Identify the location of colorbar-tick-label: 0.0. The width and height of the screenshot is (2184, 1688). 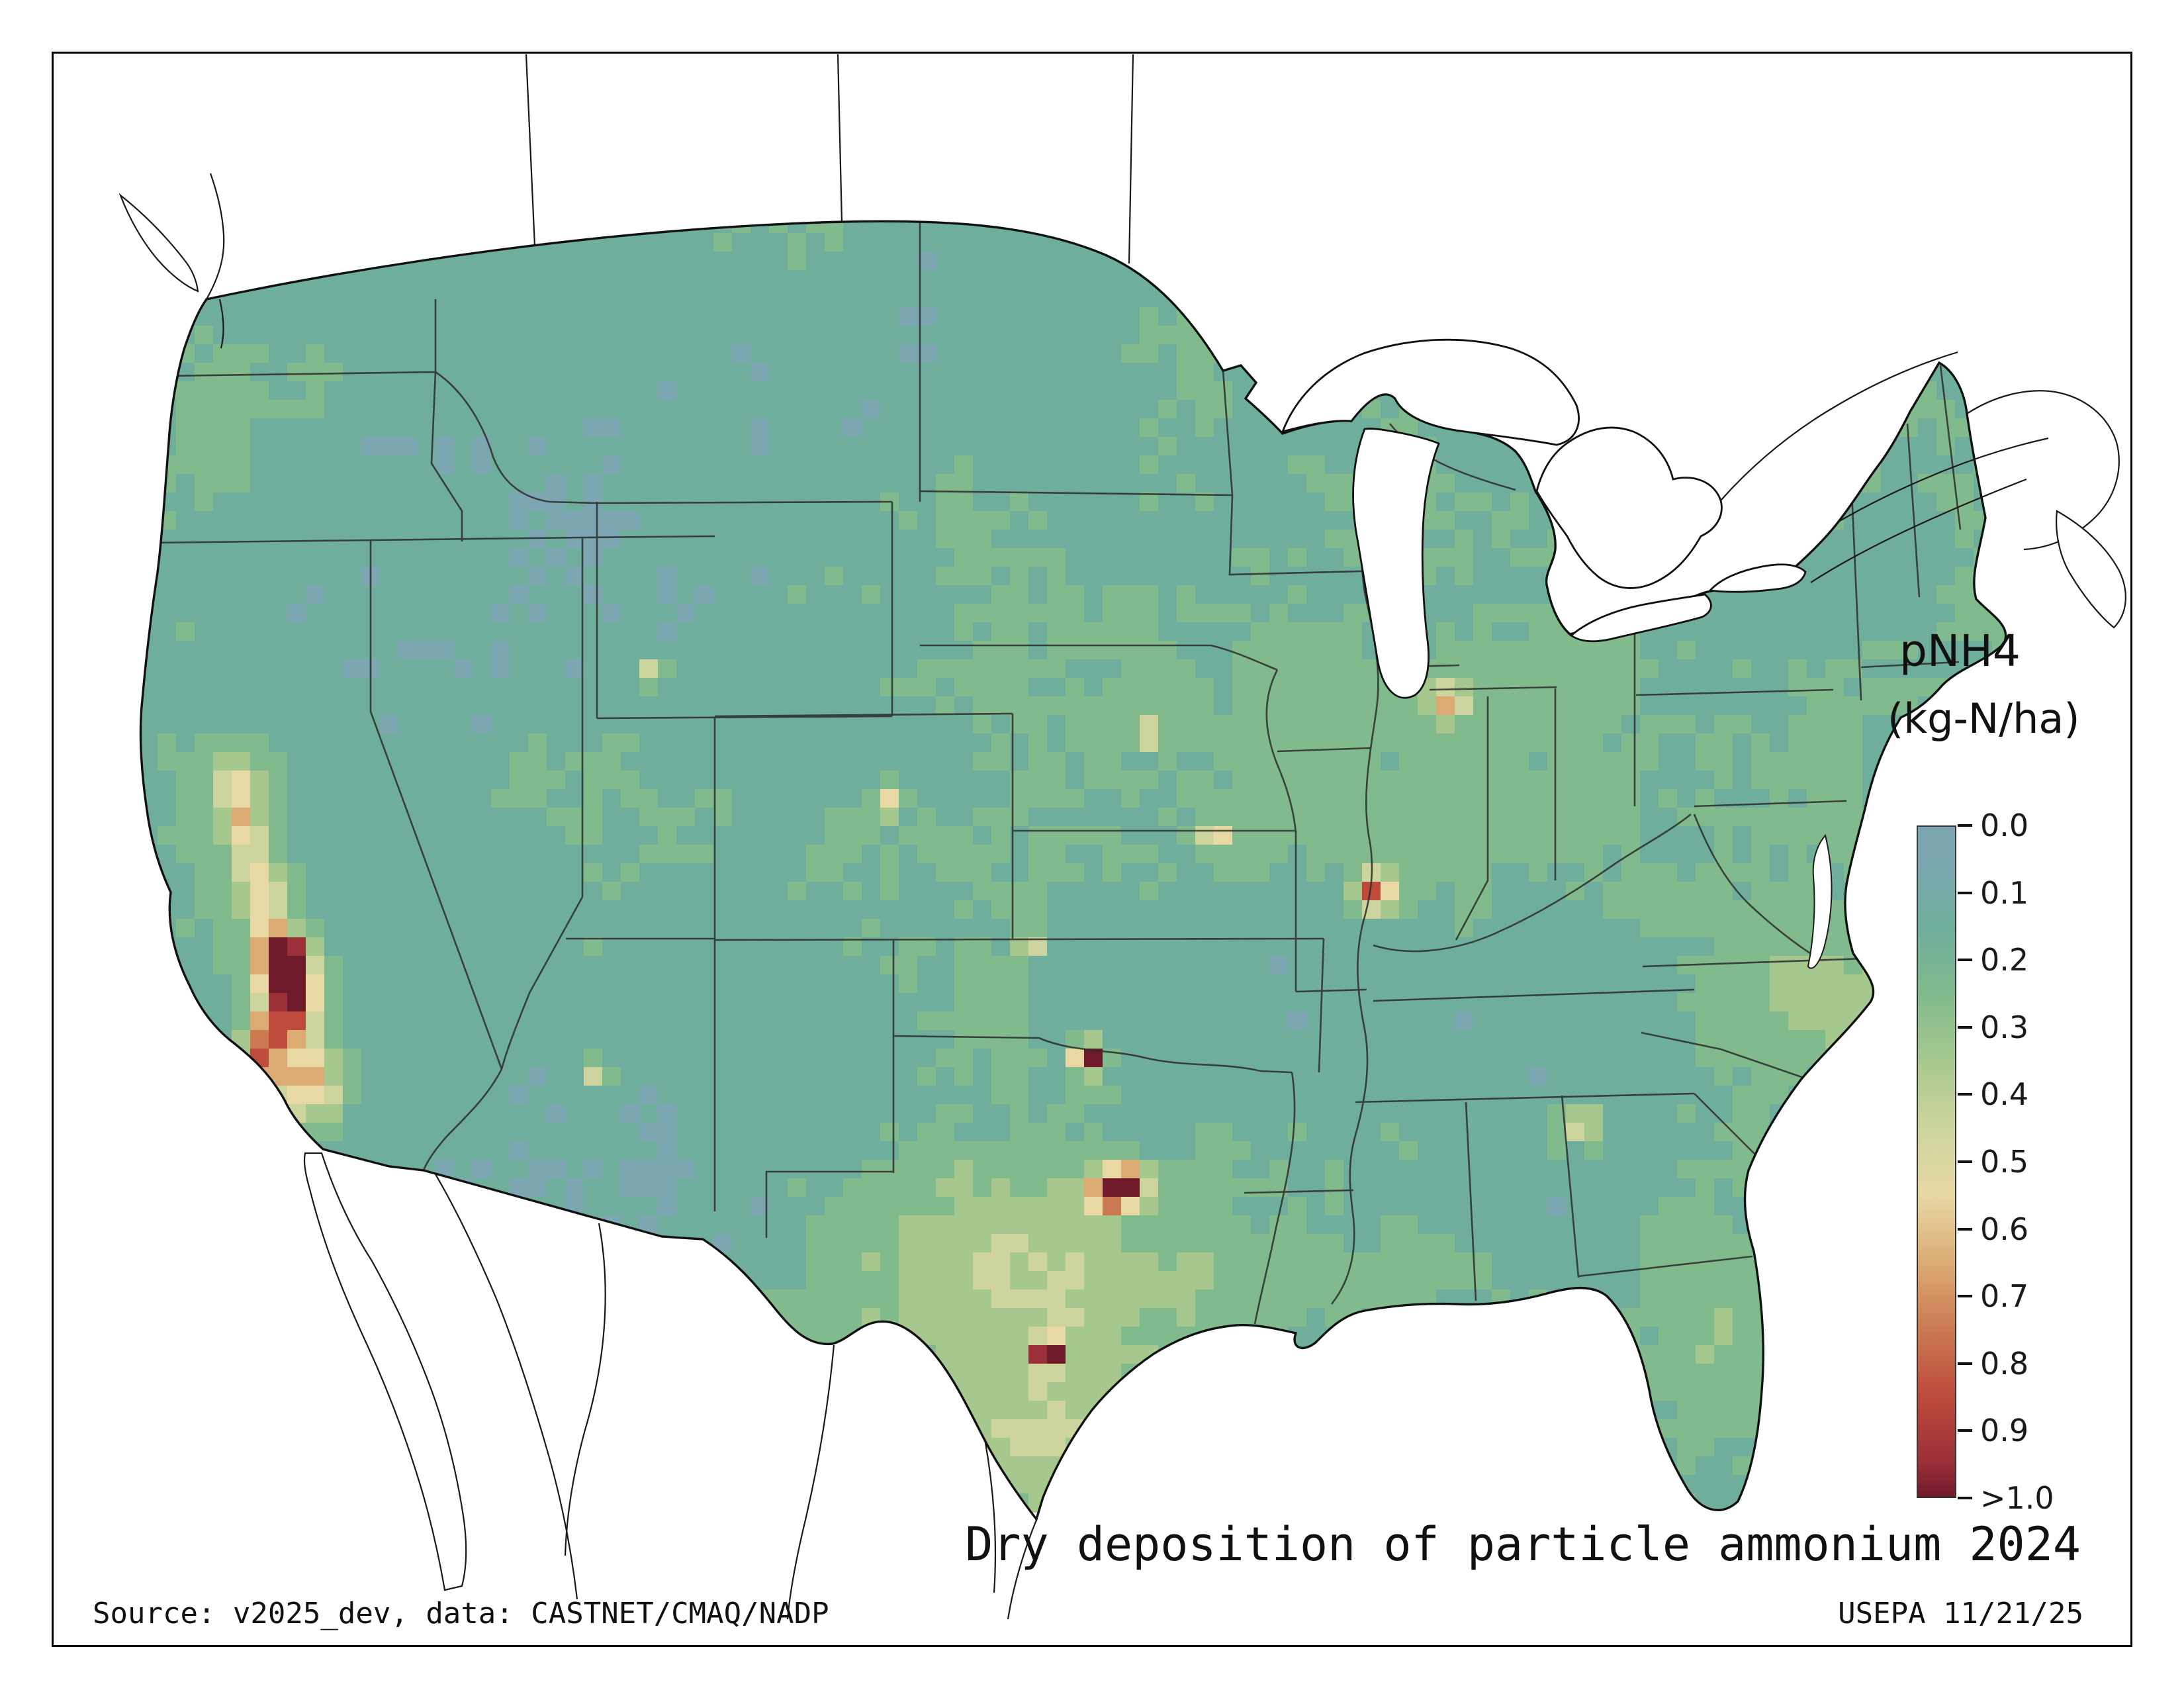
(2005, 825).